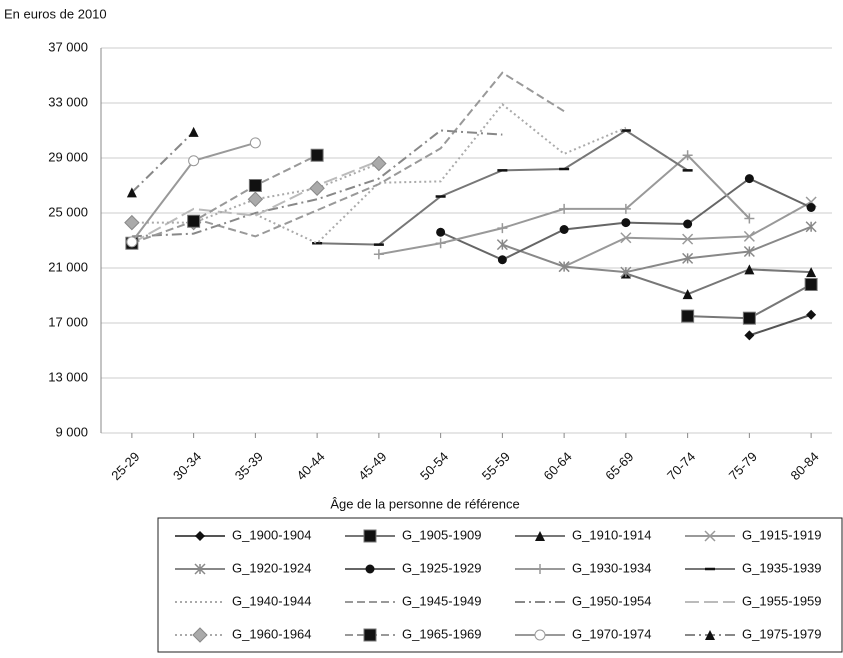  Describe the element at coordinates (805, 466) in the screenshot. I see `x-tick-label: 80-84` at that location.